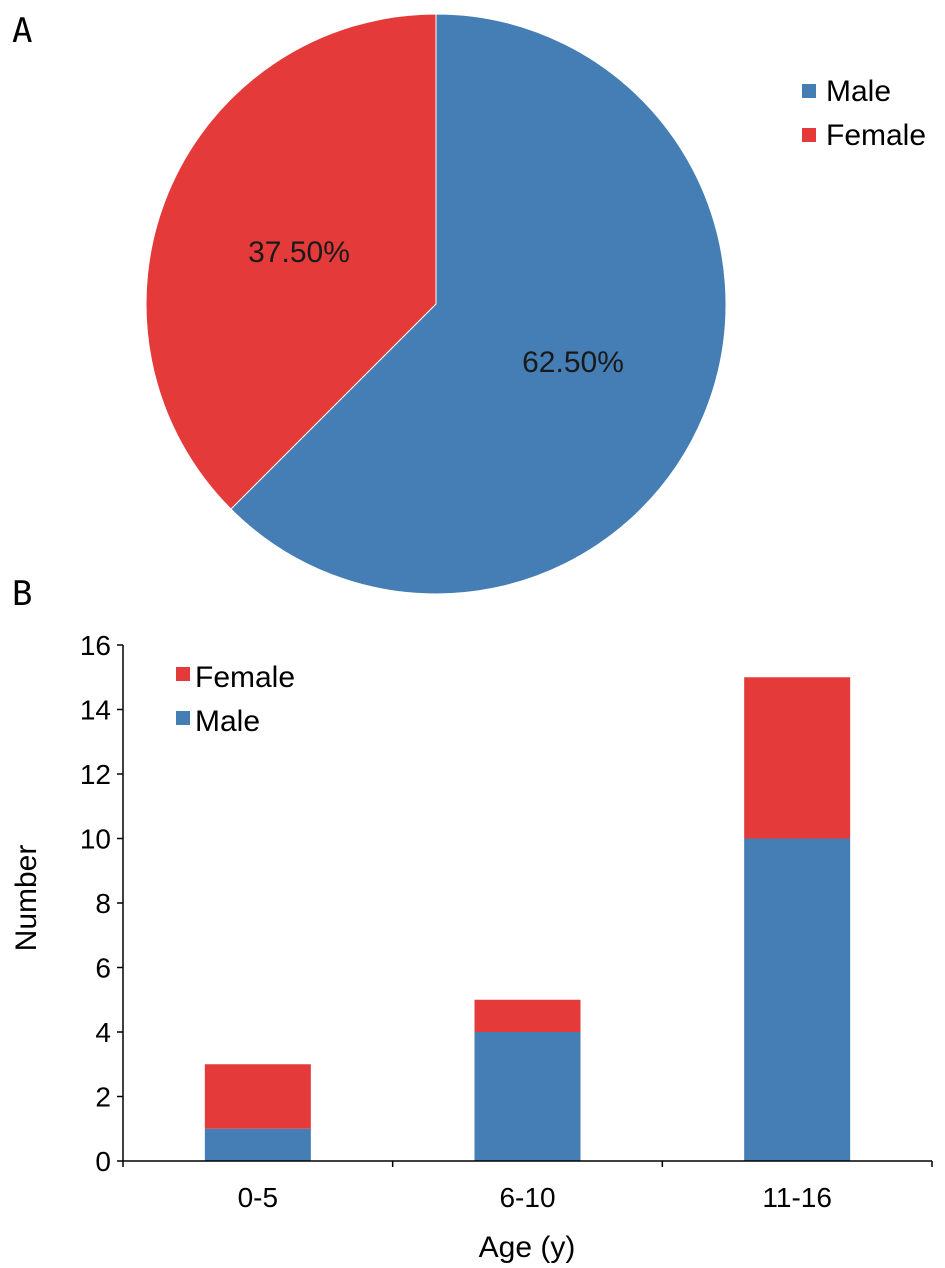 This screenshot has width=945, height=1268. I want to click on y-tick-label: 16, so click(95, 645).